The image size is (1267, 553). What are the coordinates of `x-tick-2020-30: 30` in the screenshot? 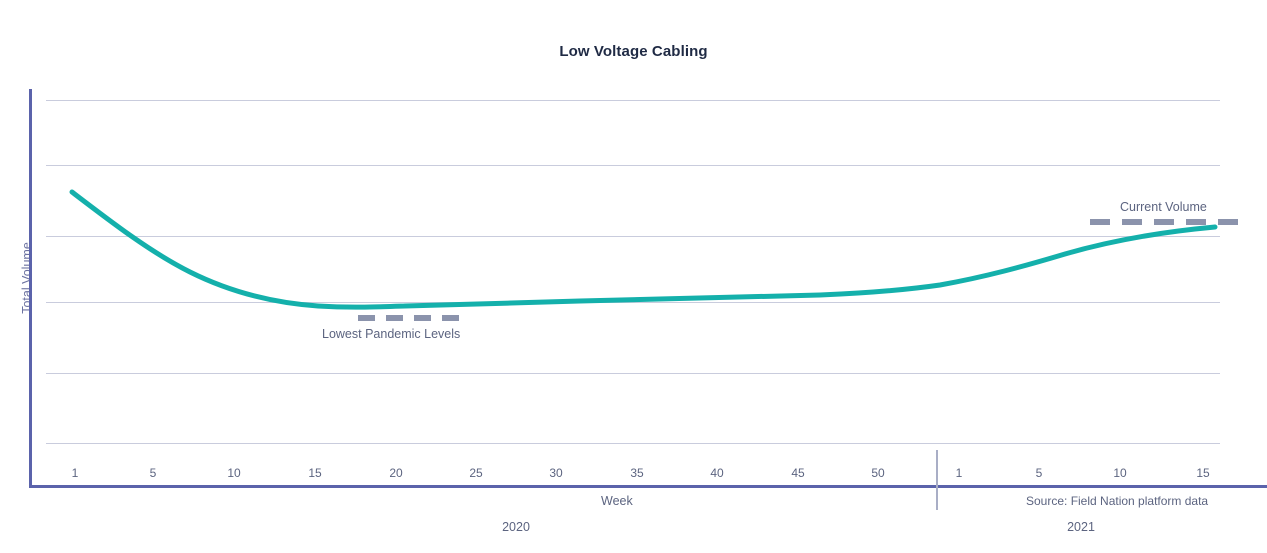 It's located at (556, 473).